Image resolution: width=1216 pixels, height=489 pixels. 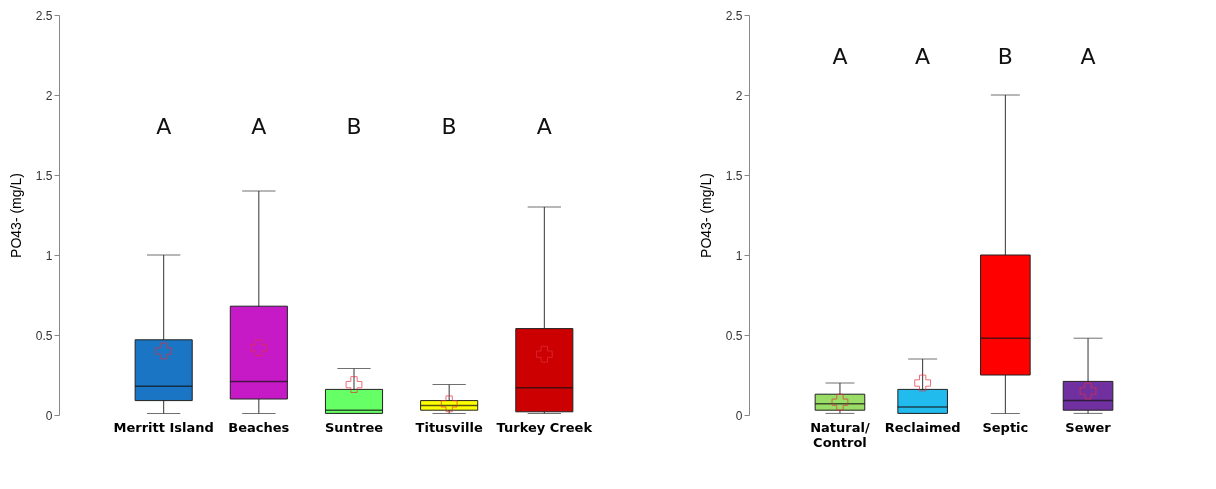 What do you see at coordinates (840, 434) in the screenshot?
I see `x-tick-label: Natural/ Control` at bounding box center [840, 434].